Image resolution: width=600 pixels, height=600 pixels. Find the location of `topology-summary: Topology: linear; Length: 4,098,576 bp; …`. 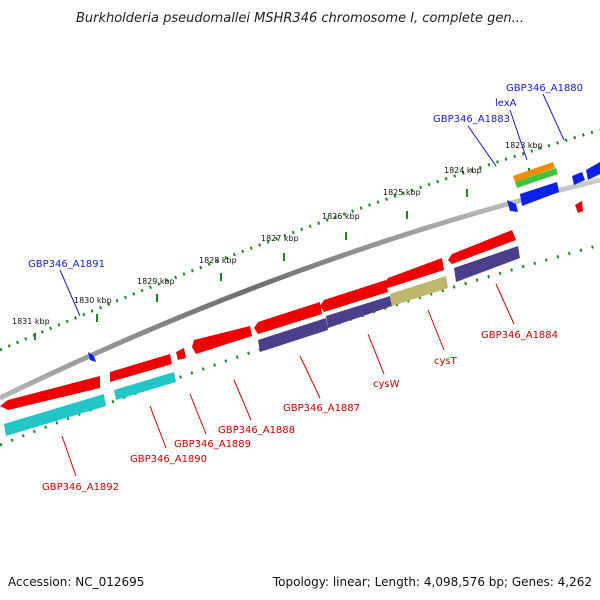

topology-summary: Topology: linear; Length: 4,098,576 bp; … is located at coordinates (432, 582).